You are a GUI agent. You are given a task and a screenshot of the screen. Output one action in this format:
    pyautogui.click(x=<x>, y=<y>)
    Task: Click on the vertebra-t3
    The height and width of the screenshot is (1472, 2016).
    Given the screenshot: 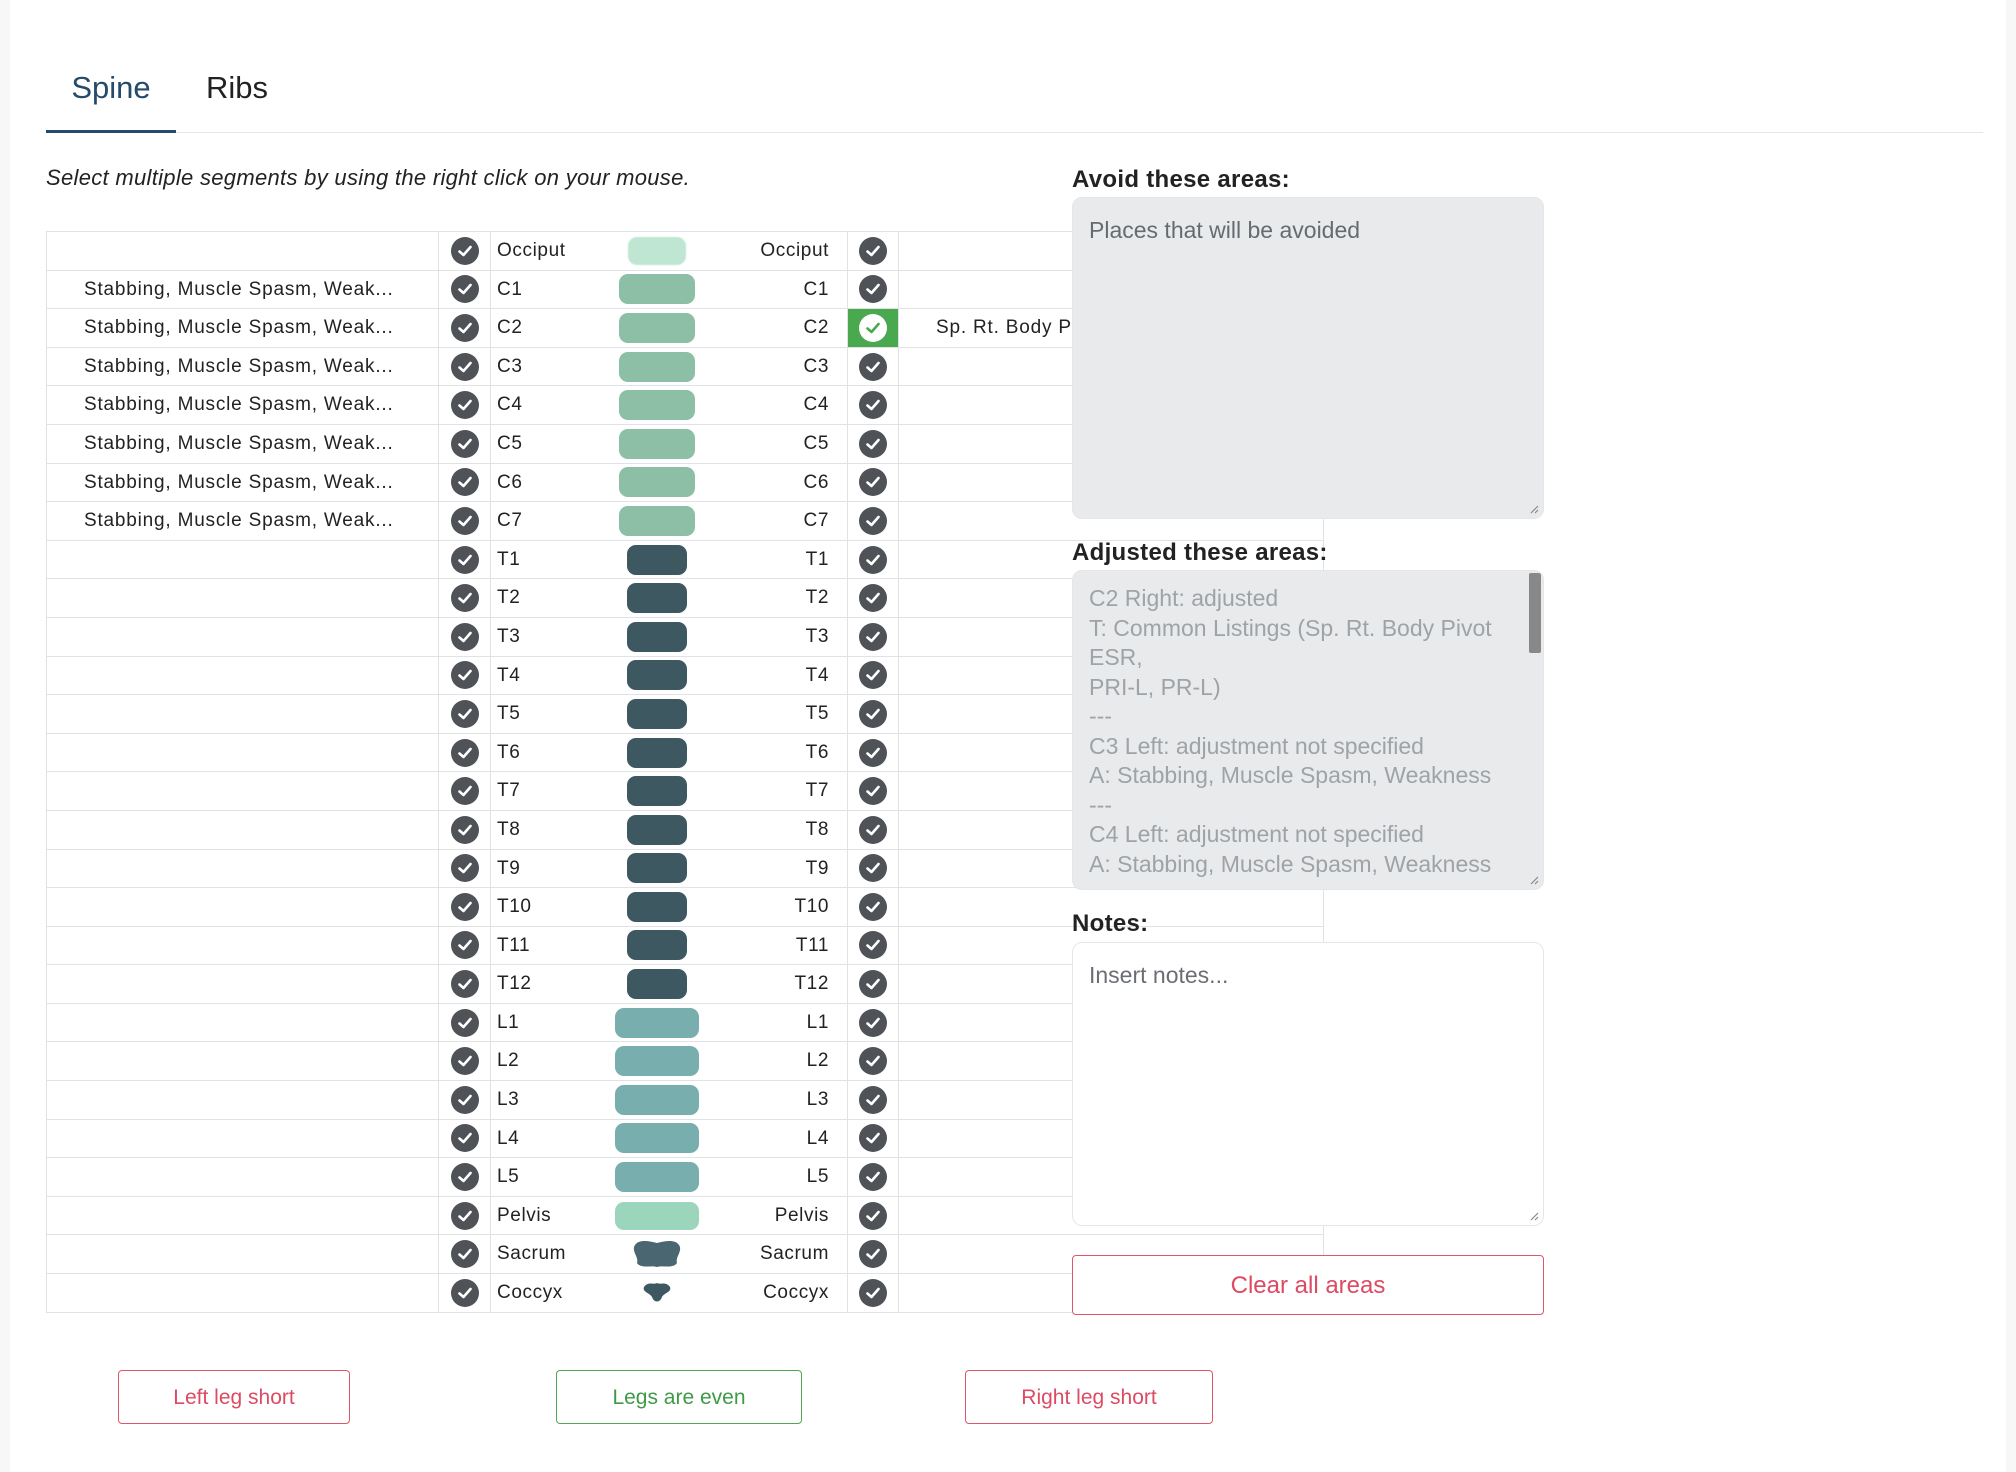 What is the action you would take?
    pyautogui.click(x=657, y=636)
    